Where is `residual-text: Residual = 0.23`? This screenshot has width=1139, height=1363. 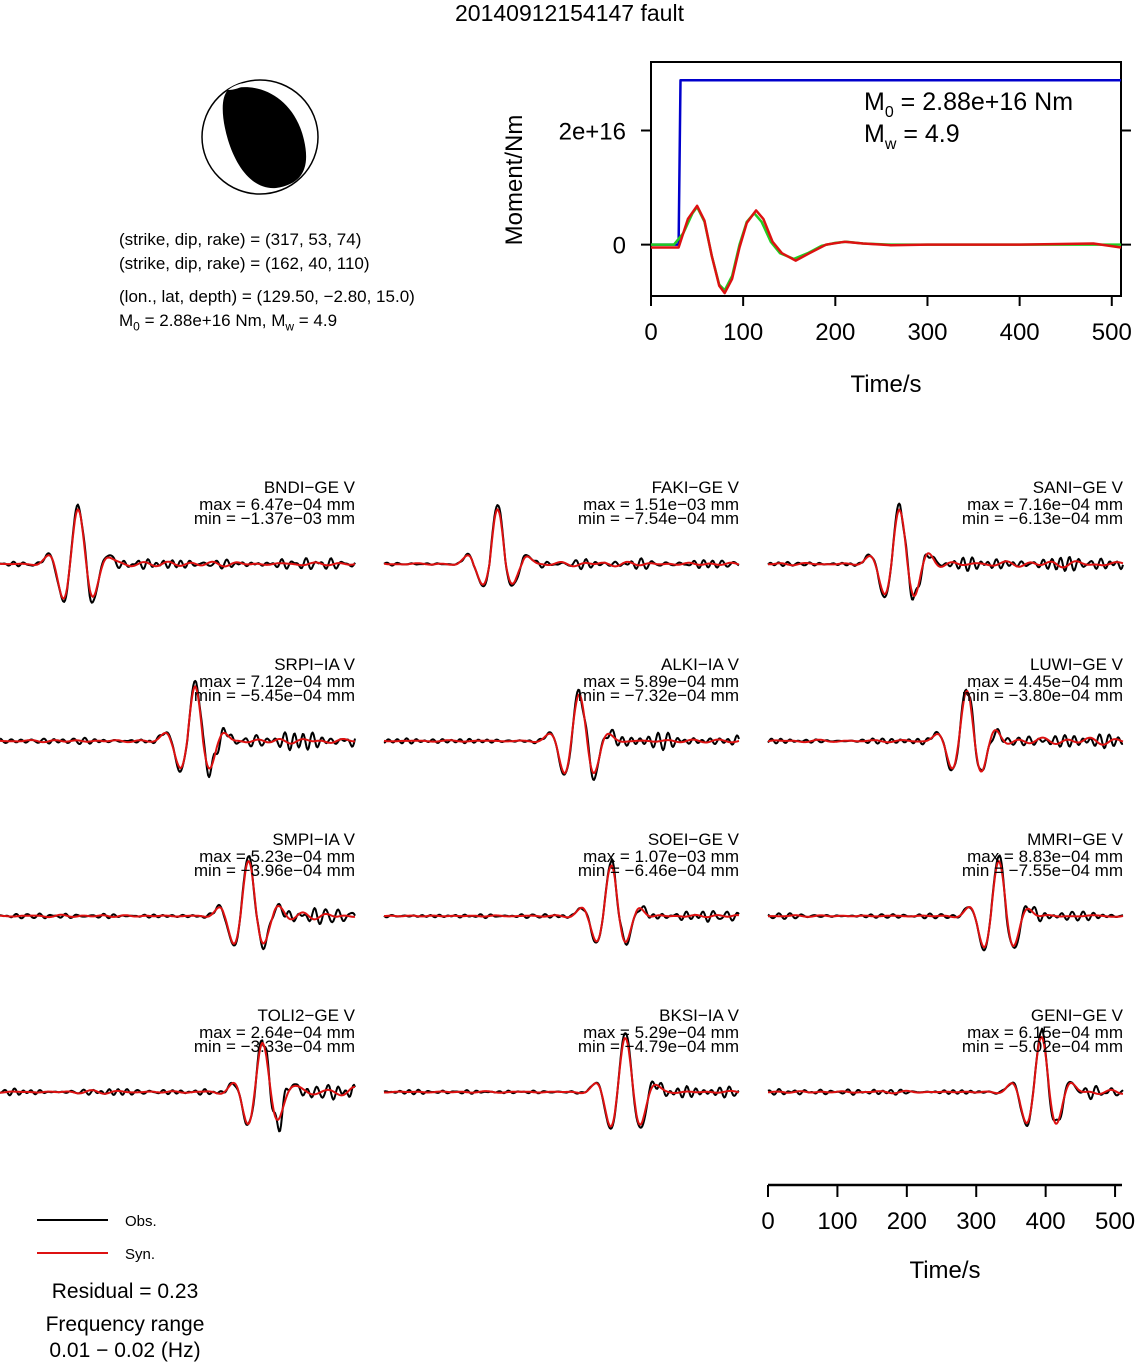
residual-text: Residual = 0.23 is located at coordinates (125, 1291).